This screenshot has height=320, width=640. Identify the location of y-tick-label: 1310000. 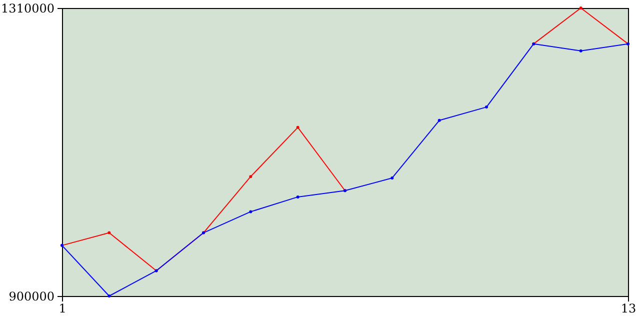
(27, 9).